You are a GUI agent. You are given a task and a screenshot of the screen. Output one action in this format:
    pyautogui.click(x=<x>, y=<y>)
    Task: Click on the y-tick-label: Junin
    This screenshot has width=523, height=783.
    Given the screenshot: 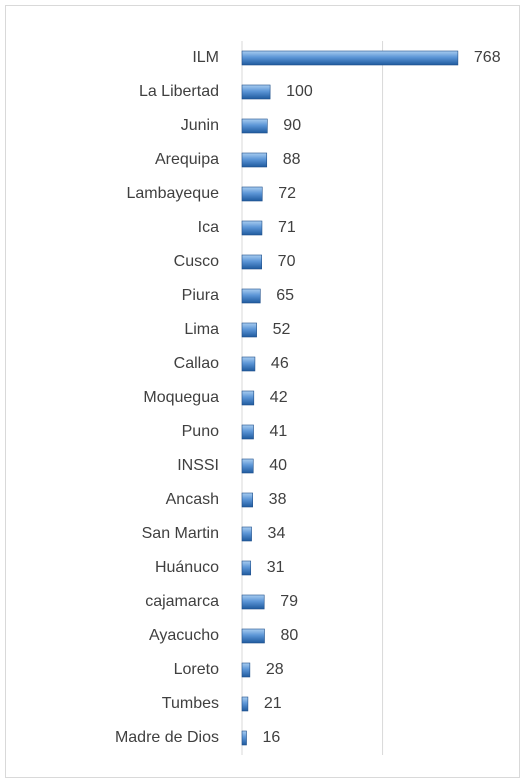 What is the action you would take?
    pyautogui.click(x=200, y=125)
    